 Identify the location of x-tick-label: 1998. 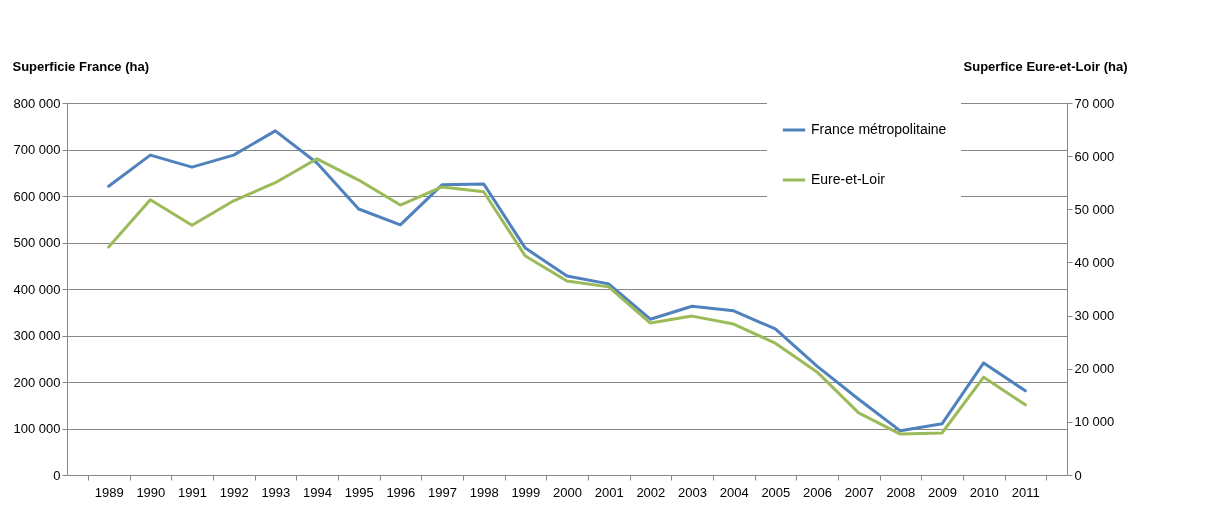
(484, 492).